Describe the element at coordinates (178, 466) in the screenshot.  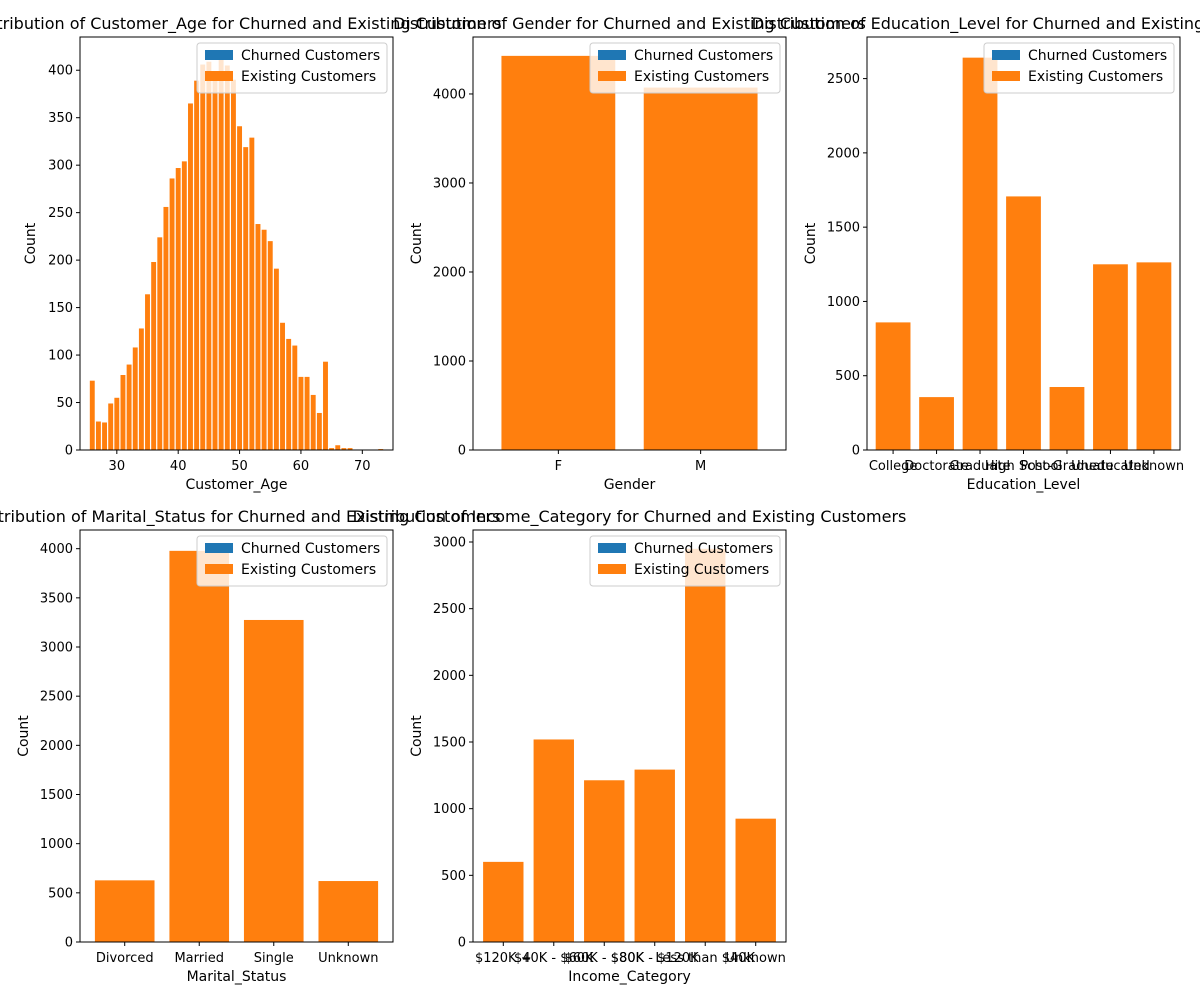
I see `x-tick-label: 40` at that location.